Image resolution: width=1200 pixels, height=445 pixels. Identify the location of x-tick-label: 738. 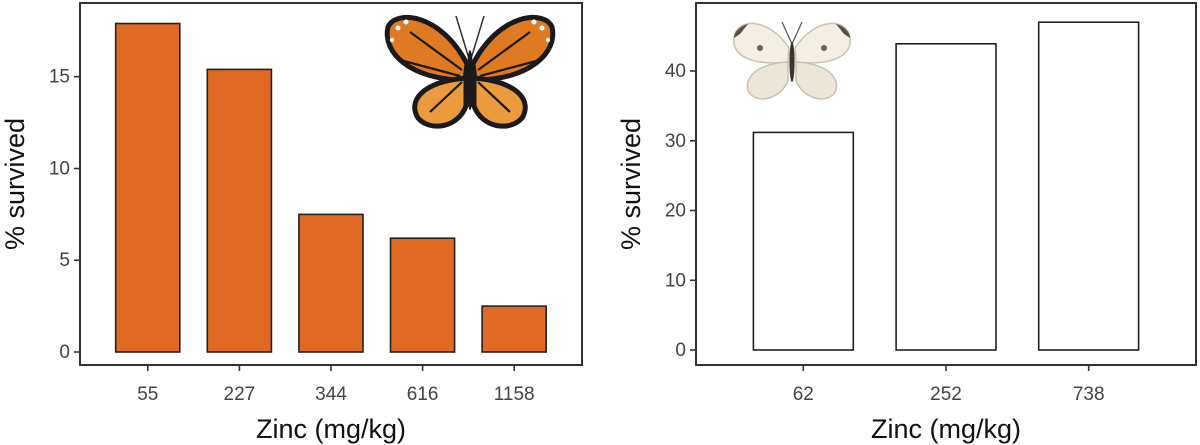
(1089, 394).